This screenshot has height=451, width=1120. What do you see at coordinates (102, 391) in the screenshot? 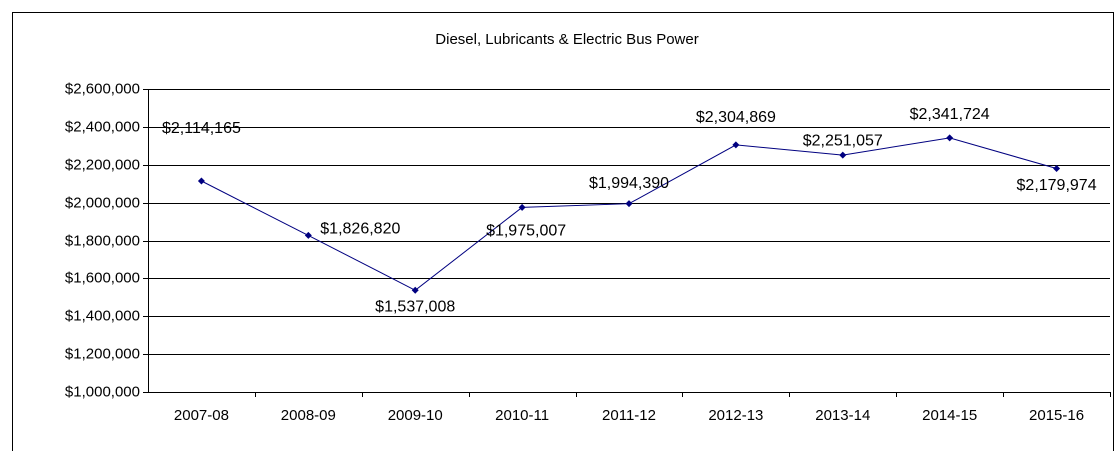
I see `y-tick-label: $1,000,000` at bounding box center [102, 391].